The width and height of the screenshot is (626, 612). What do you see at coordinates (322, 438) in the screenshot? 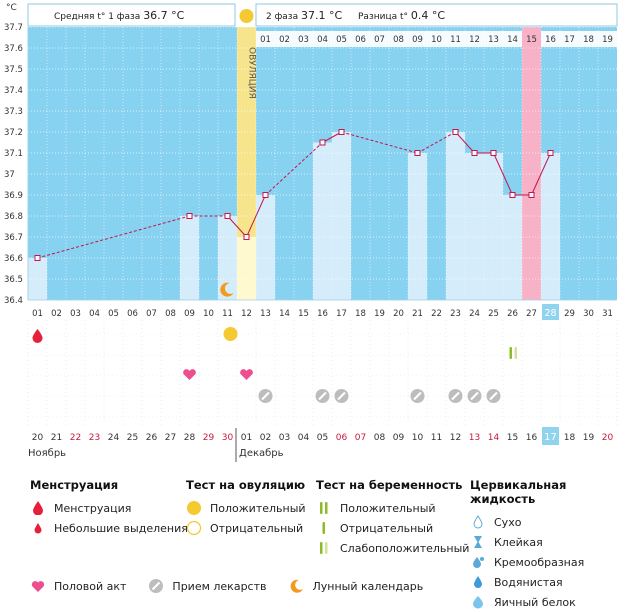
I see `calendar-date: 05` at bounding box center [322, 438].